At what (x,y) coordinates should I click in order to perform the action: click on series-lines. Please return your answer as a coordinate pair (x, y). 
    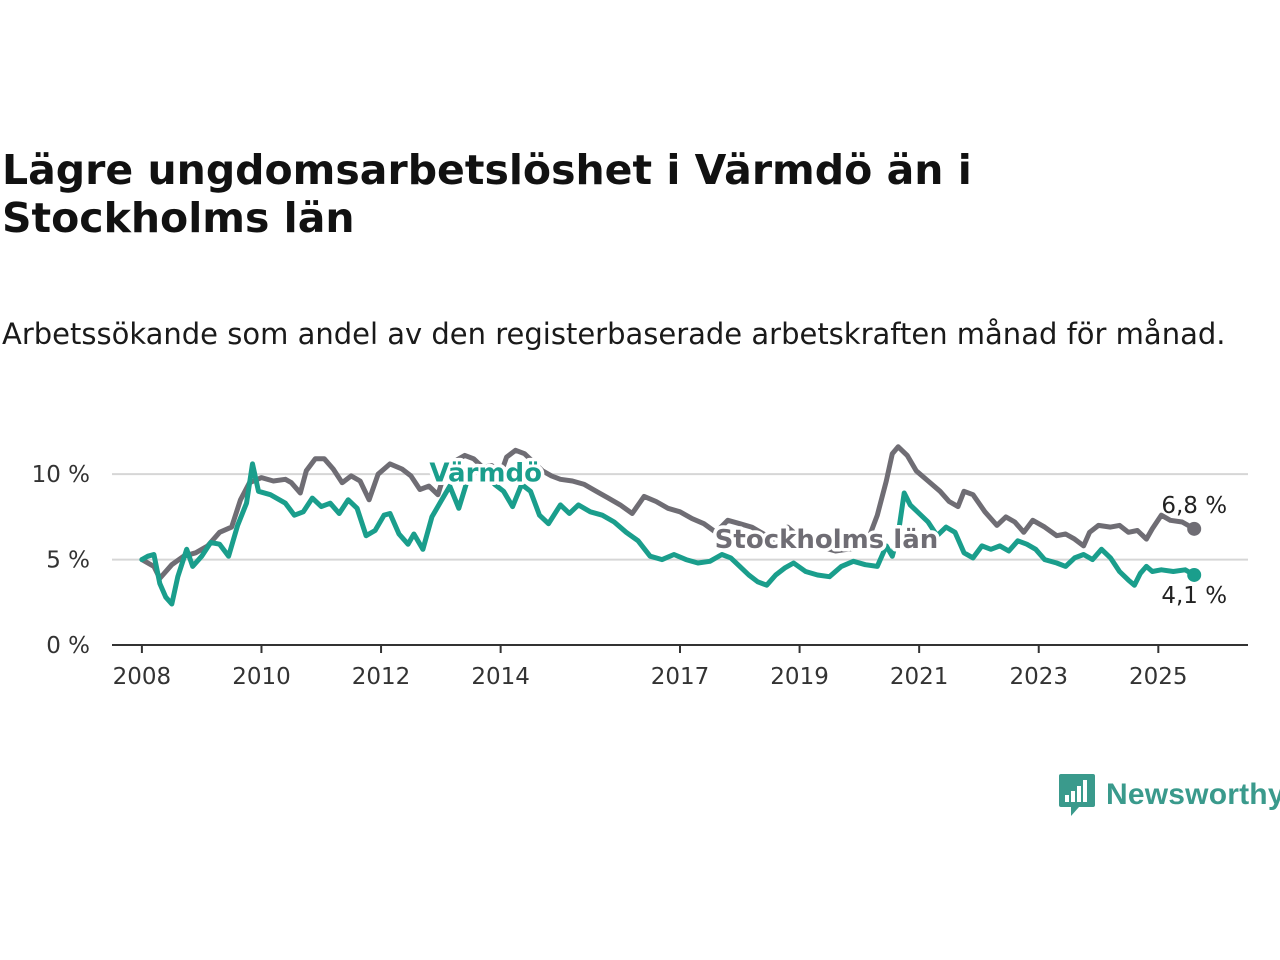
    Looking at the image, I should click on (668, 525).